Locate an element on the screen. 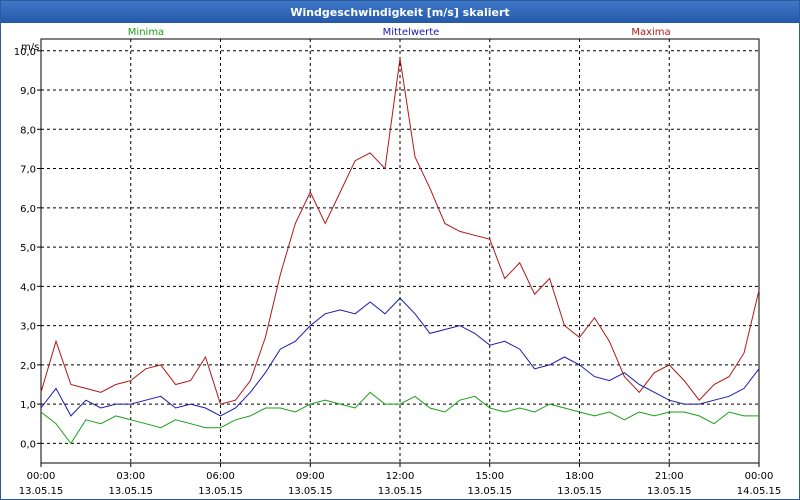 This screenshot has height=500, width=800. y-axis-ticks: 0,0 1,0 2,0 3,0 4,0 5,0 6,0 7,0 8,0 9,0 10,0 is located at coordinates (27, 248).